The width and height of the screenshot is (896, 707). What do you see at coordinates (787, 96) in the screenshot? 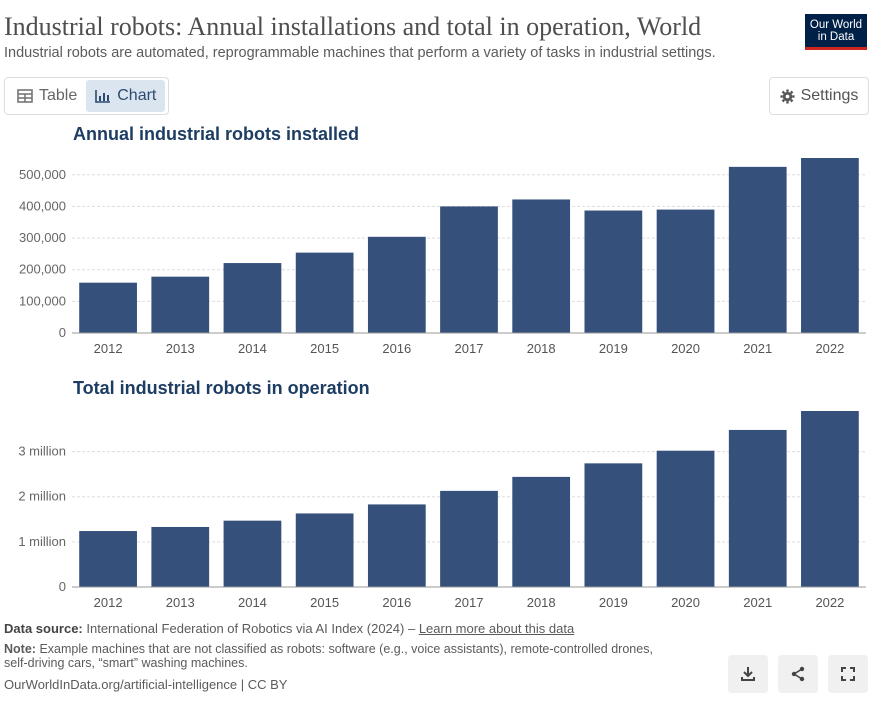
I see `gear-icon` at bounding box center [787, 96].